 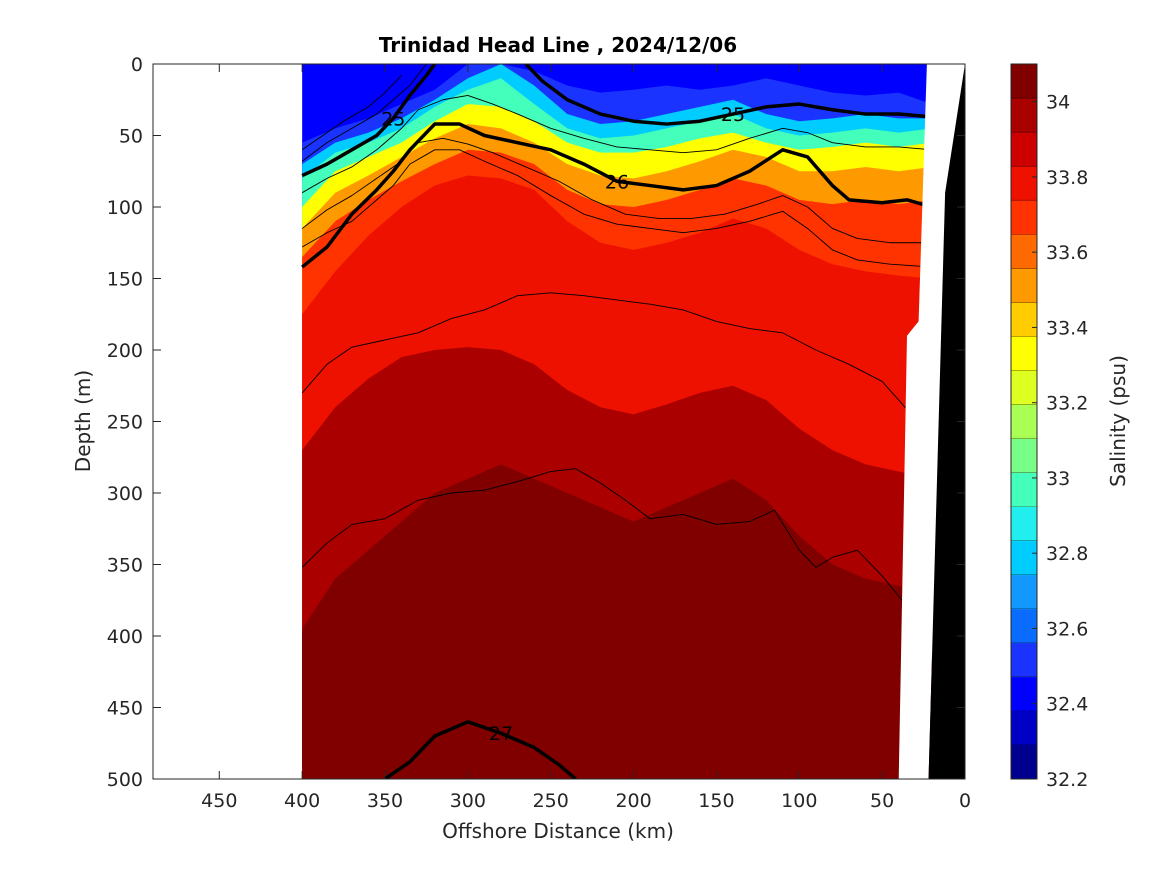 I want to click on colorbar-tick-label: 33.4, so click(x=1067, y=328).